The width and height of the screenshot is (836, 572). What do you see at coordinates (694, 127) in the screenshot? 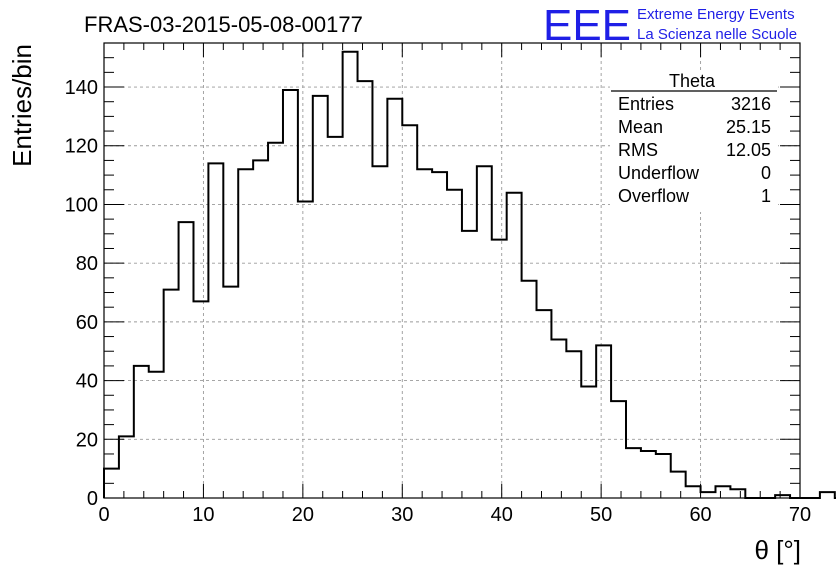
I see `stats-row-mean: Mean 25.15` at bounding box center [694, 127].